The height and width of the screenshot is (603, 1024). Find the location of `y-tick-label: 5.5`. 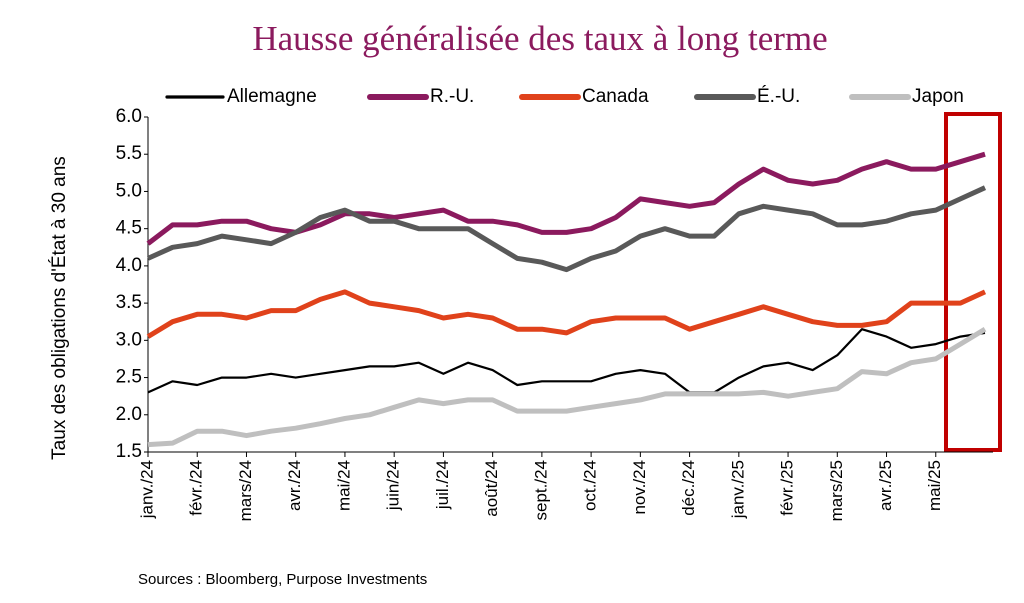

y-tick-label: 5.5 is located at coordinates (129, 153).